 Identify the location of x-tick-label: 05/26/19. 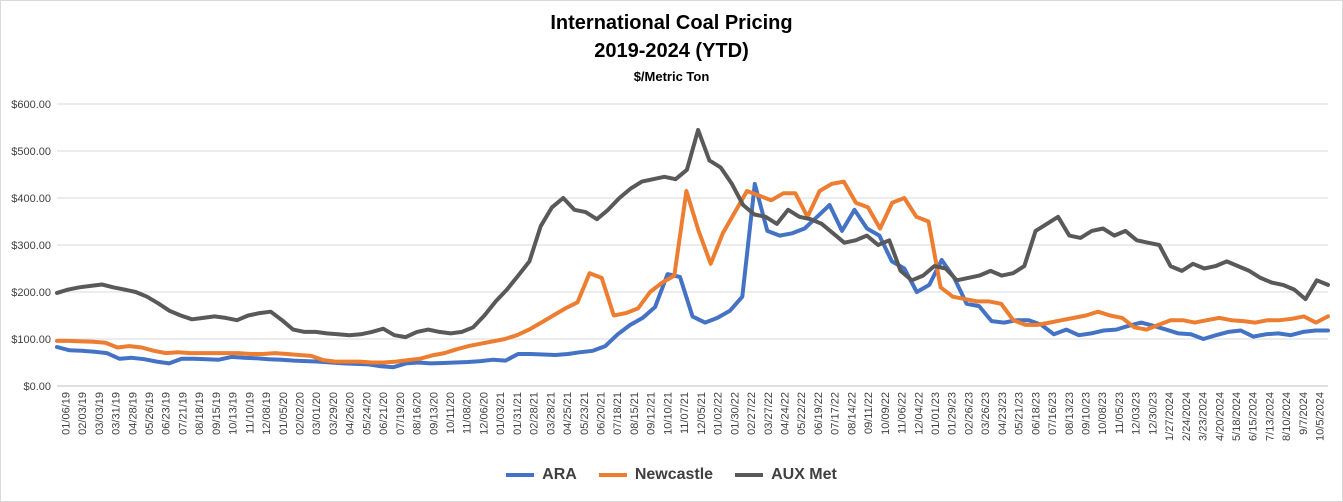
(150, 413).